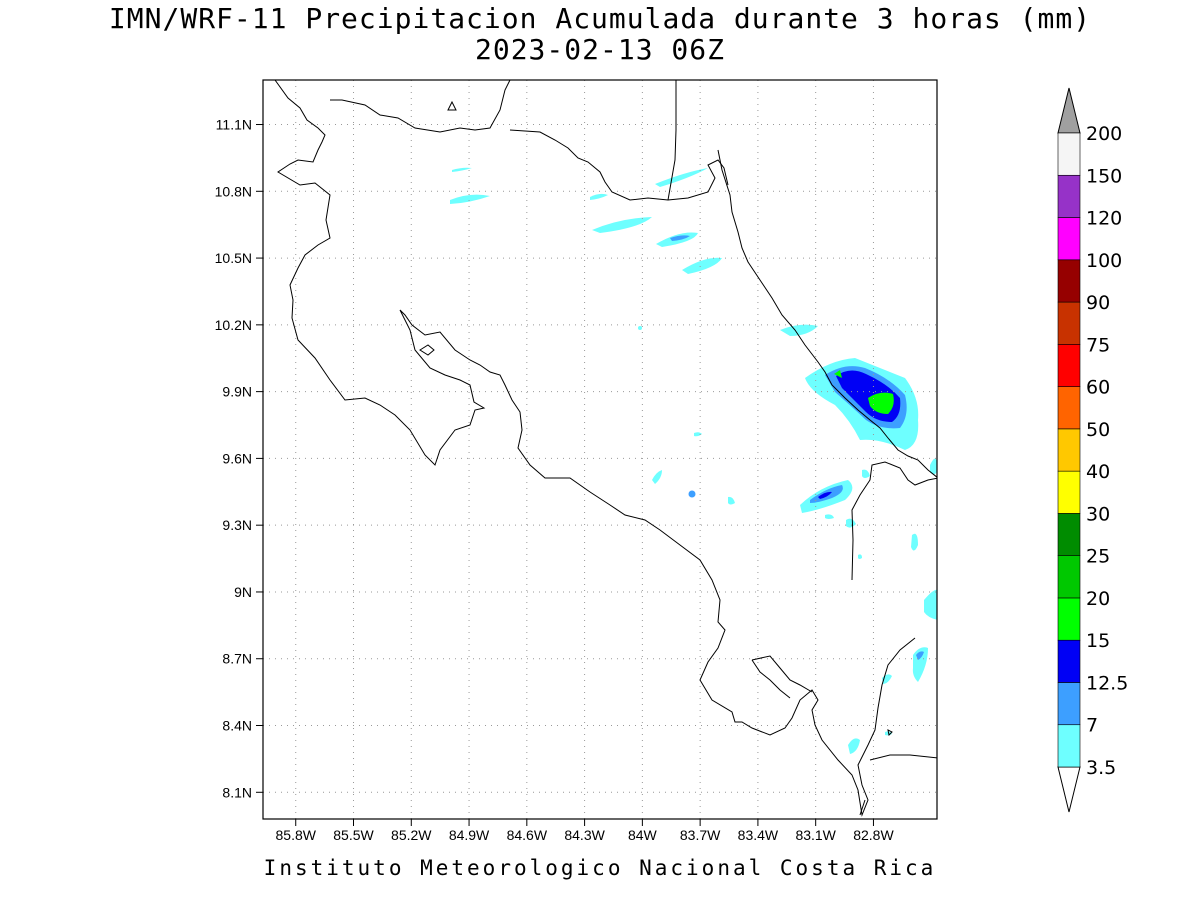 This screenshot has width=1200, height=900. Describe the element at coordinates (1098, 514) in the screenshot. I see `colorbar-label: 30` at that location.